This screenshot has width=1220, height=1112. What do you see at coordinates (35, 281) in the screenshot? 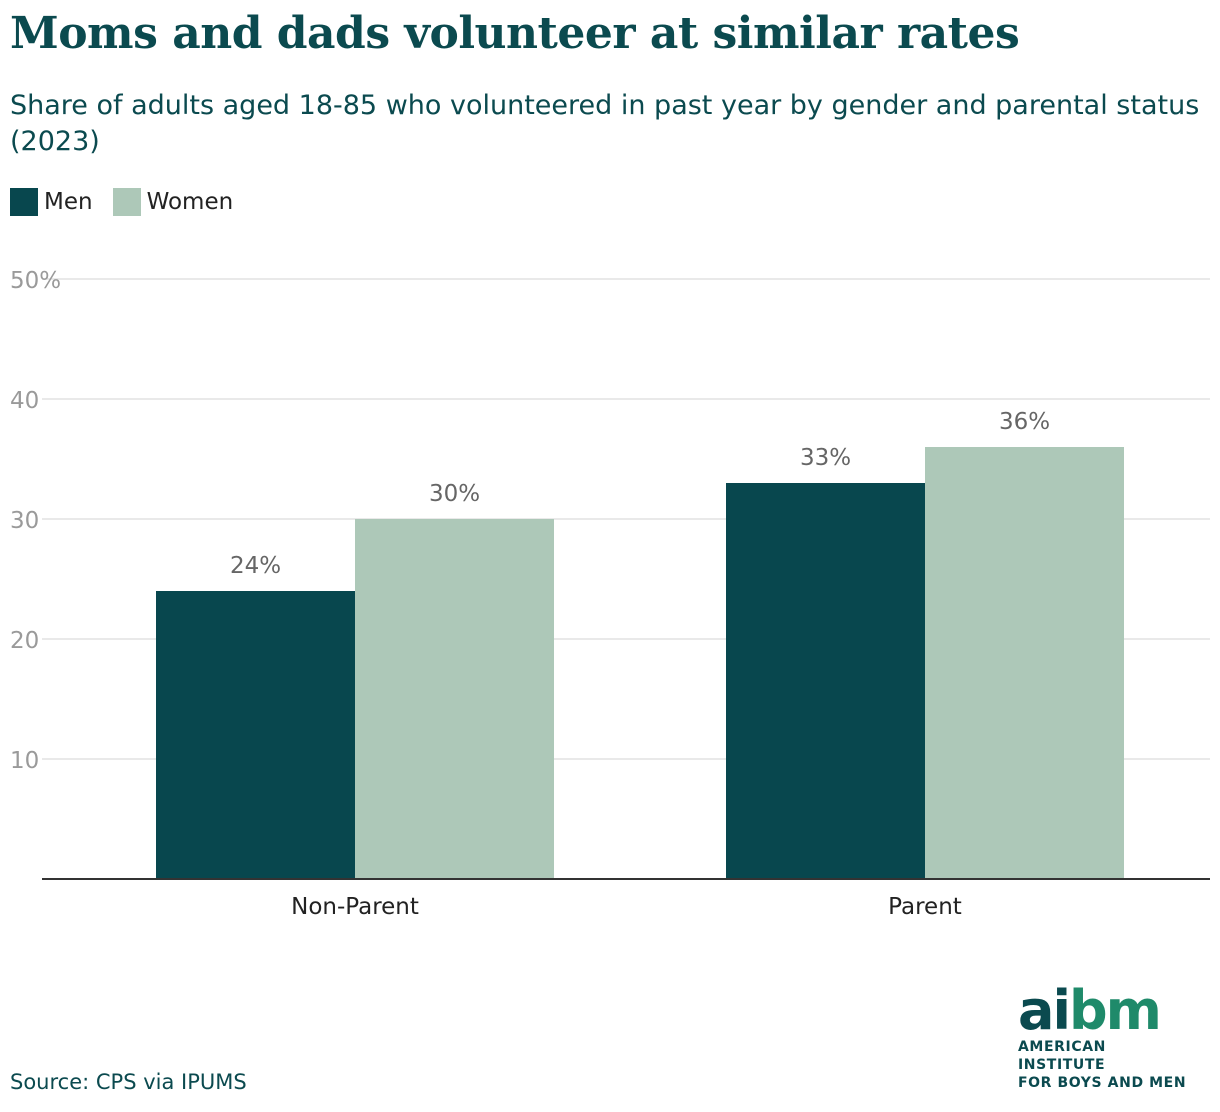
I see `y-tick-label: 50%` at bounding box center [35, 281].